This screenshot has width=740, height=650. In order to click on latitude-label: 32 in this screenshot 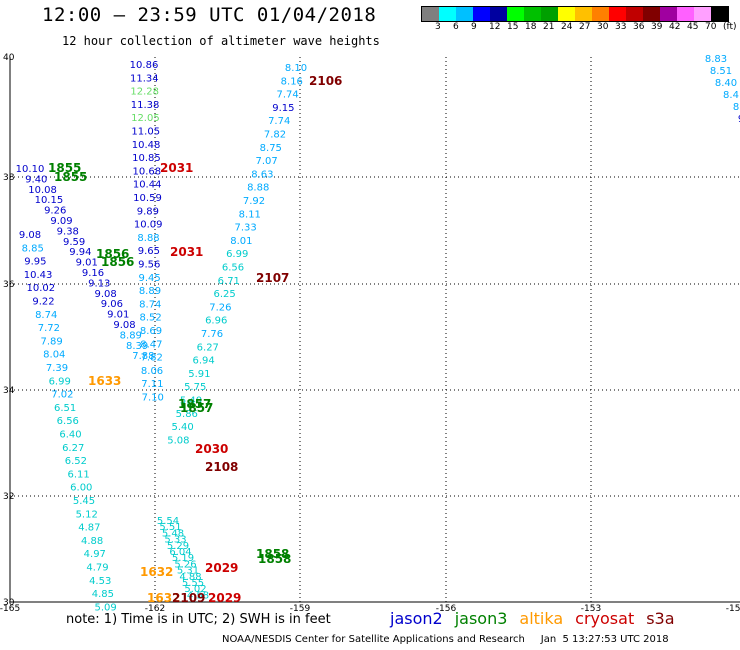, I will do `click(8, 497)`.